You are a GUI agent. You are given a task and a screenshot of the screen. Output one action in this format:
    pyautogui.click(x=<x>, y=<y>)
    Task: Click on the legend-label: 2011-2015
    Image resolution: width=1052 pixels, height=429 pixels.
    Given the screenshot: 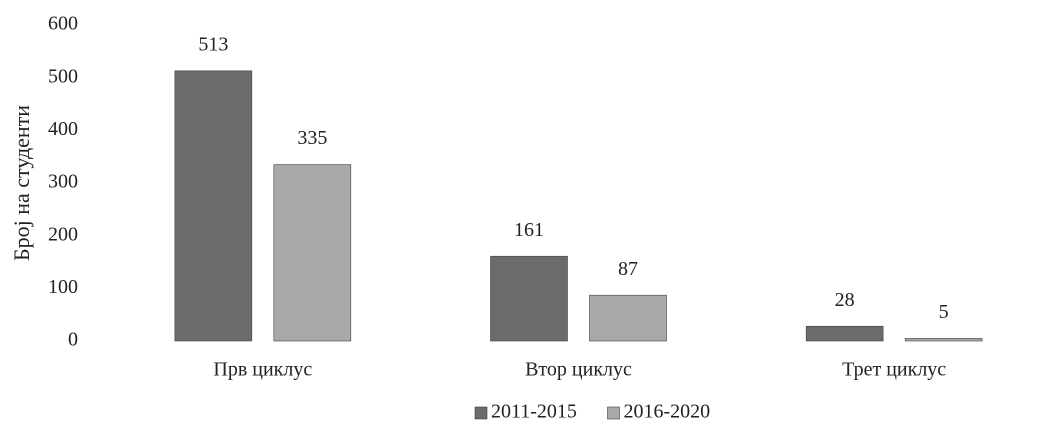 What is the action you would take?
    pyautogui.click(x=534, y=412)
    